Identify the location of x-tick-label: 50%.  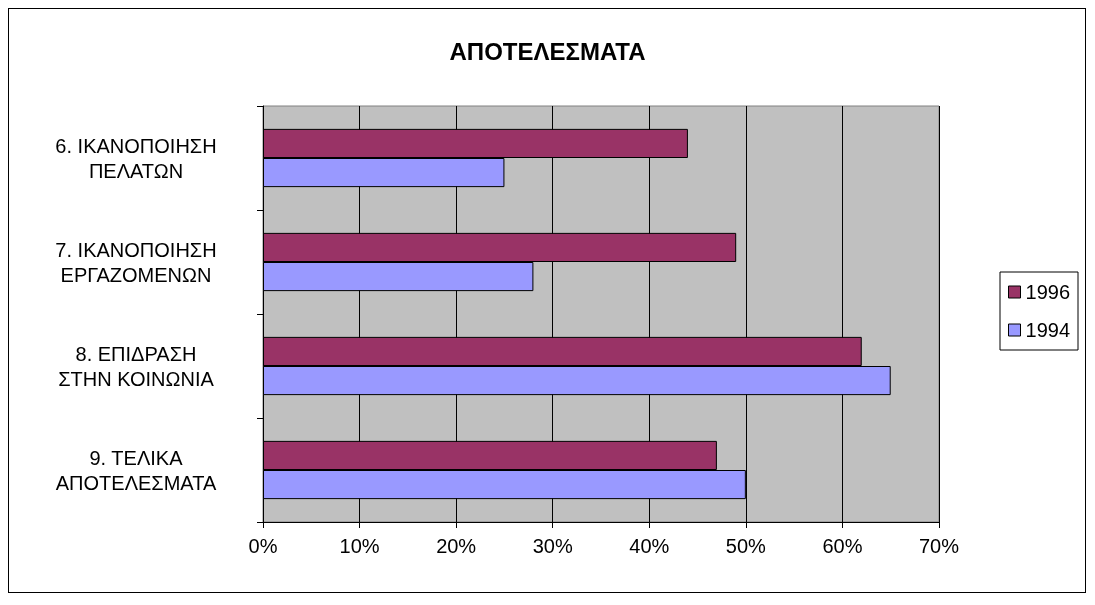
(746, 546).